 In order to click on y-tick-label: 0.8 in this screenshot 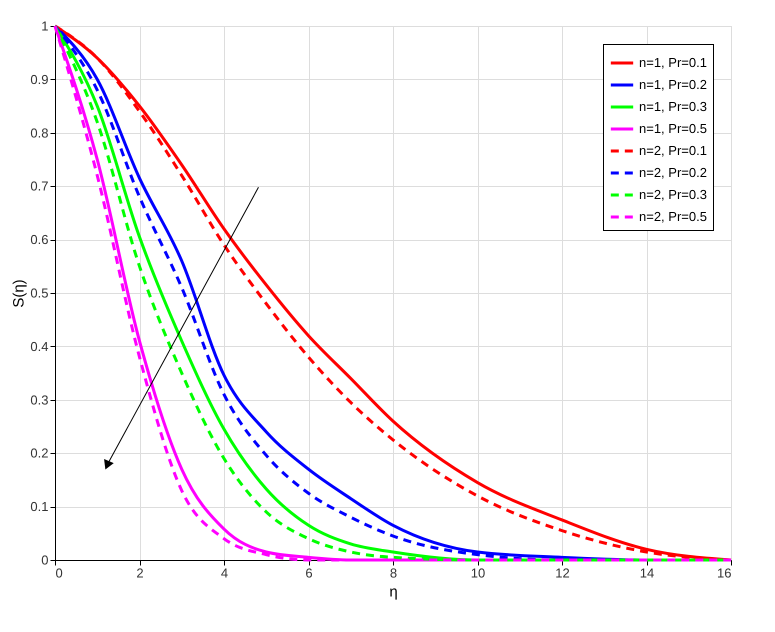, I will do `click(39, 132)`.